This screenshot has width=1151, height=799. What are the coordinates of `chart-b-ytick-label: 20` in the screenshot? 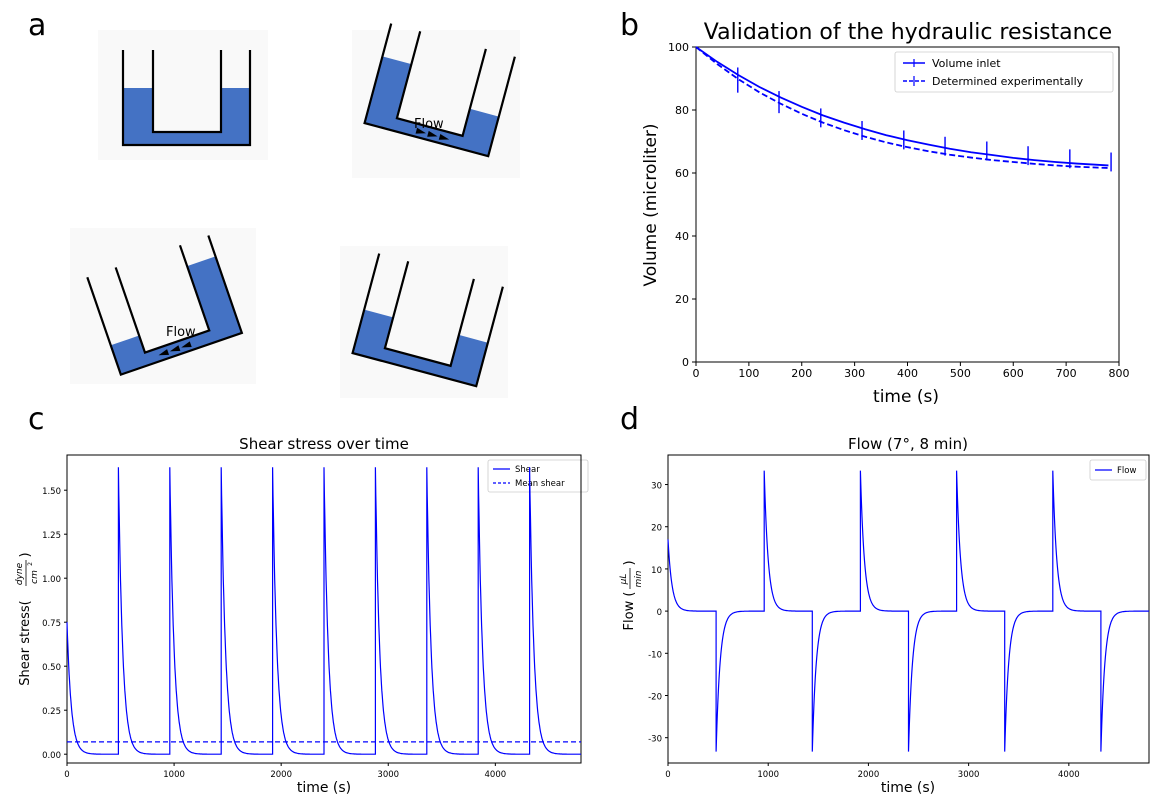 It's located at (682, 299).